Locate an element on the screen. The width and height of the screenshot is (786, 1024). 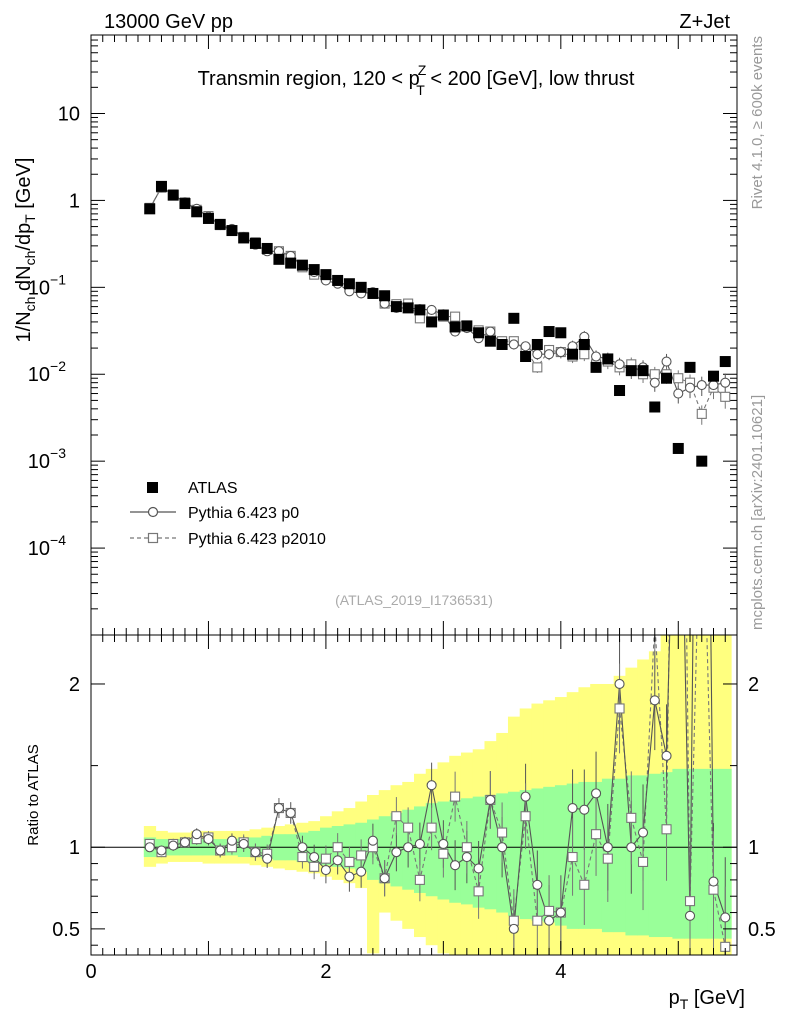
x-axis-label: pT [GeV] is located at coordinates (707, 999).